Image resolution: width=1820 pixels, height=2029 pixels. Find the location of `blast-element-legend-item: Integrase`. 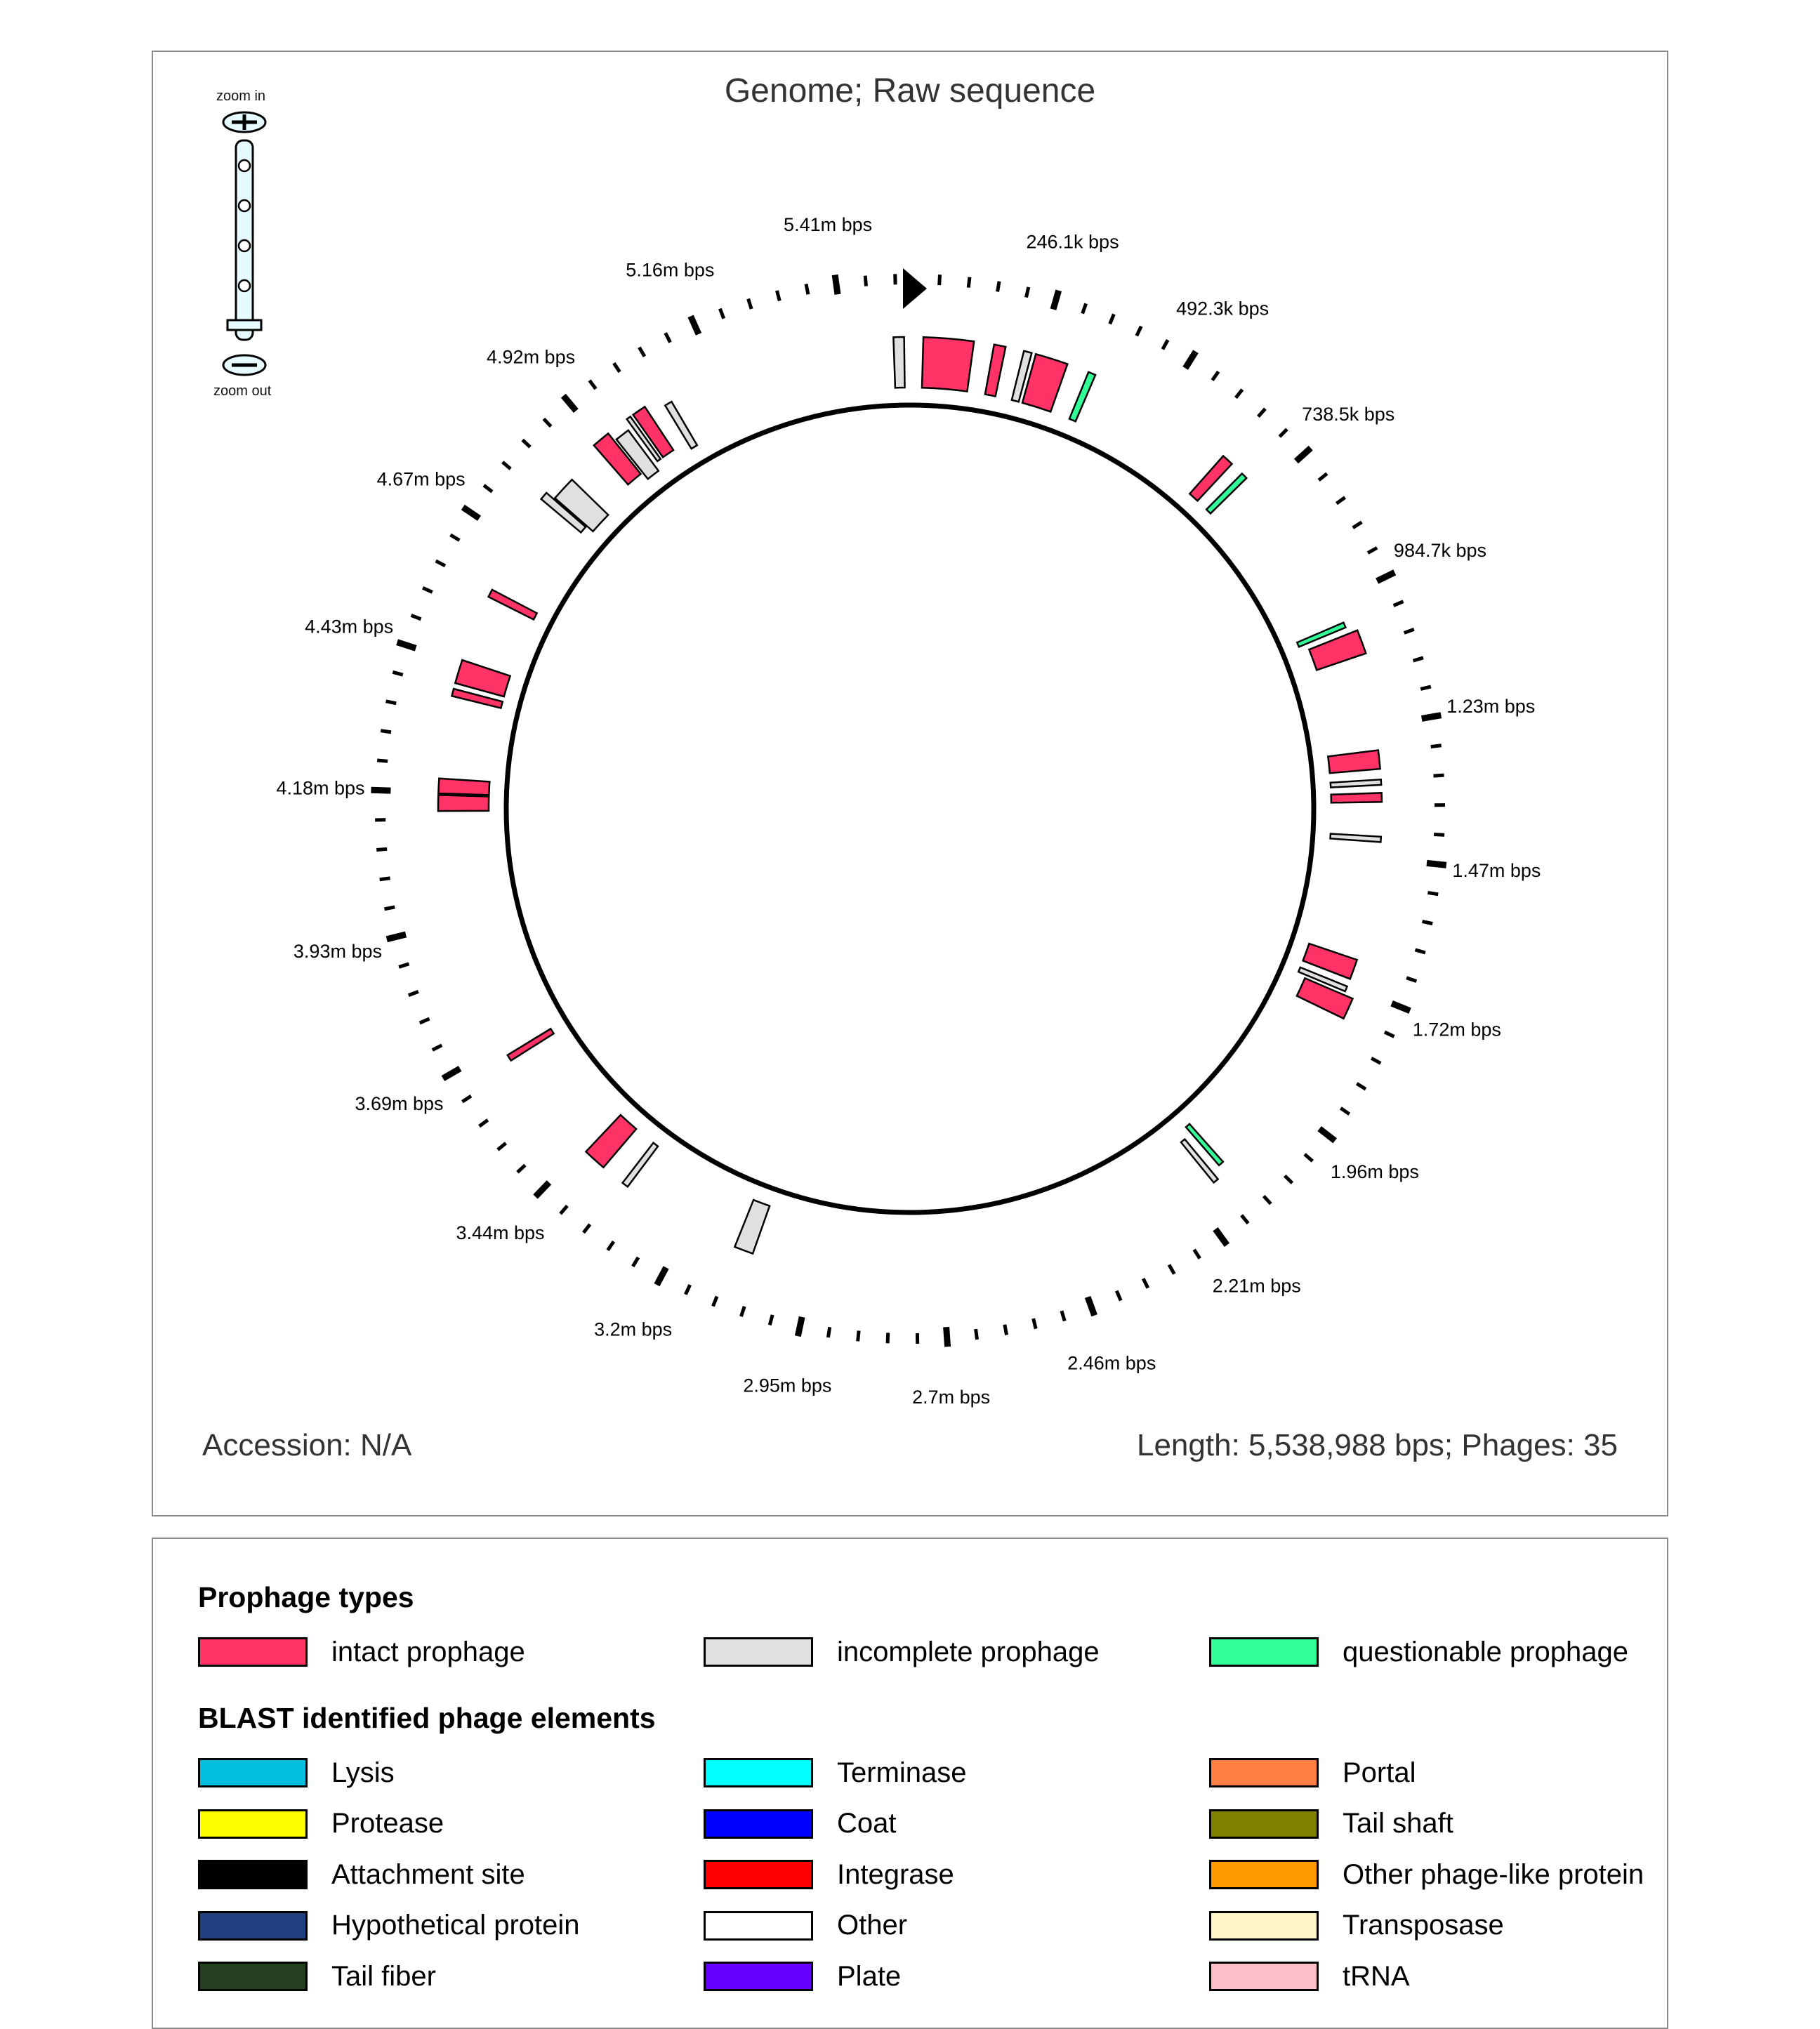

blast-element-legend-item: Integrase is located at coordinates (829, 1874).